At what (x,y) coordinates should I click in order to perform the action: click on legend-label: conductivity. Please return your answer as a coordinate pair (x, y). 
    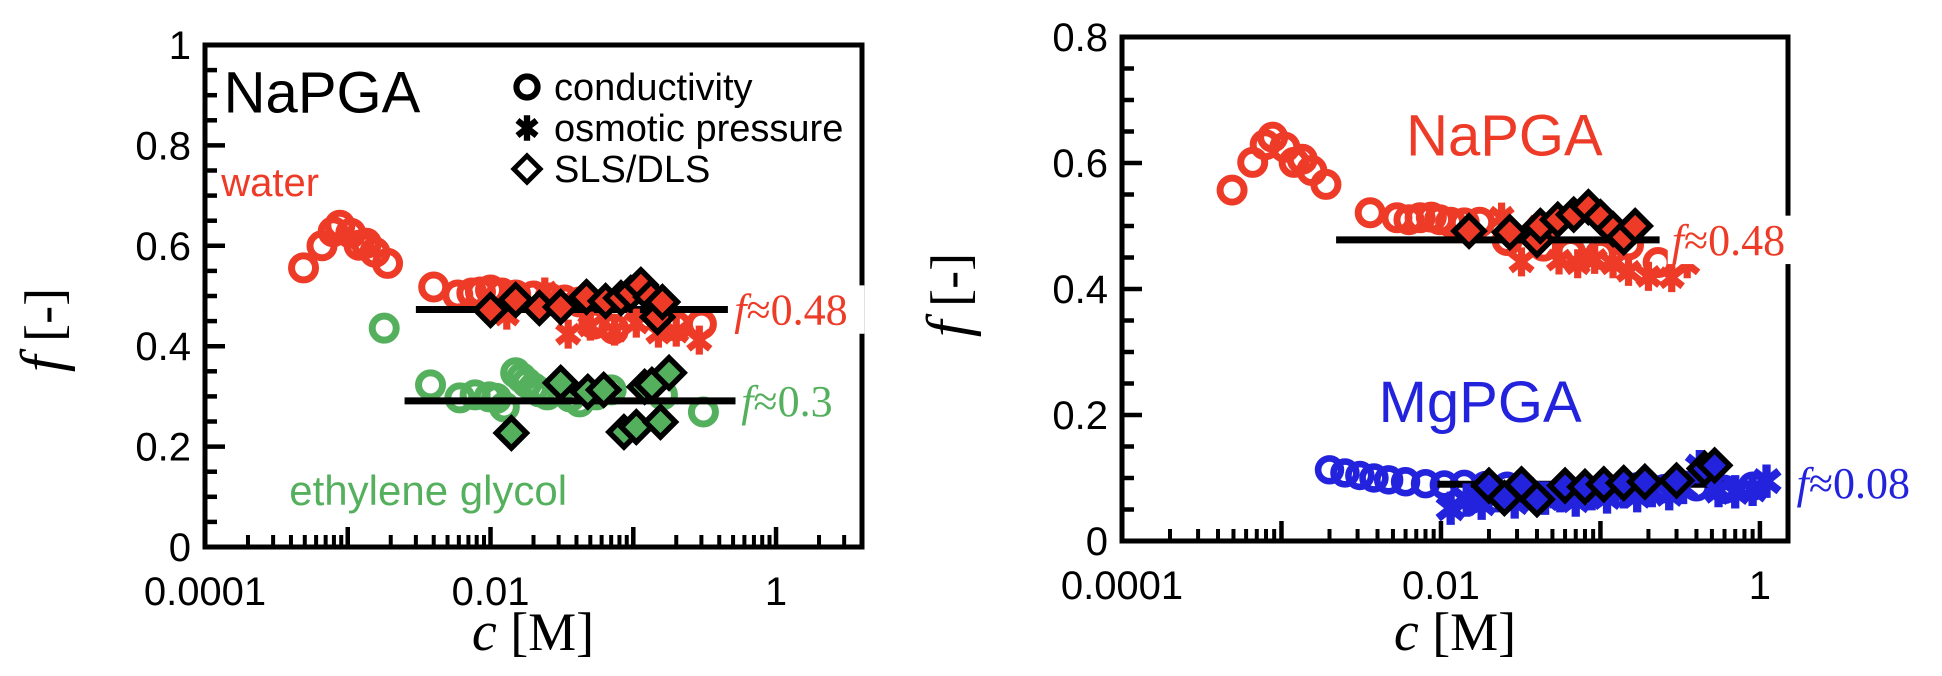
    Looking at the image, I should click on (653, 88).